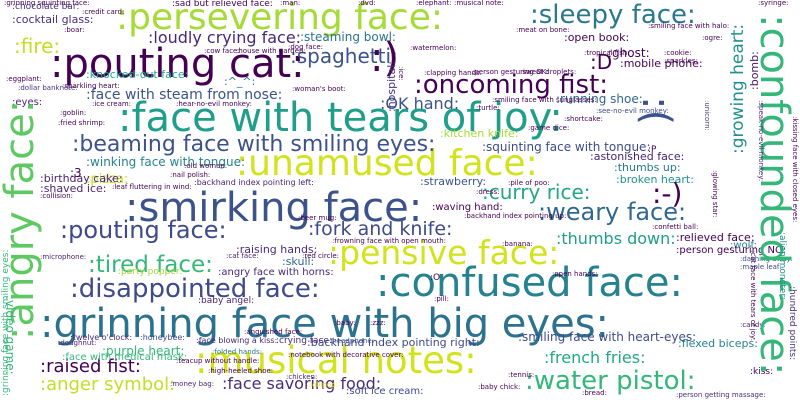 Image resolution: width=800 pixels, height=400 pixels. What do you see at coordinates (177, 64) in the screenshot?
I see `cloud-word: :pouting cat:` at bounding box center [177, 64].